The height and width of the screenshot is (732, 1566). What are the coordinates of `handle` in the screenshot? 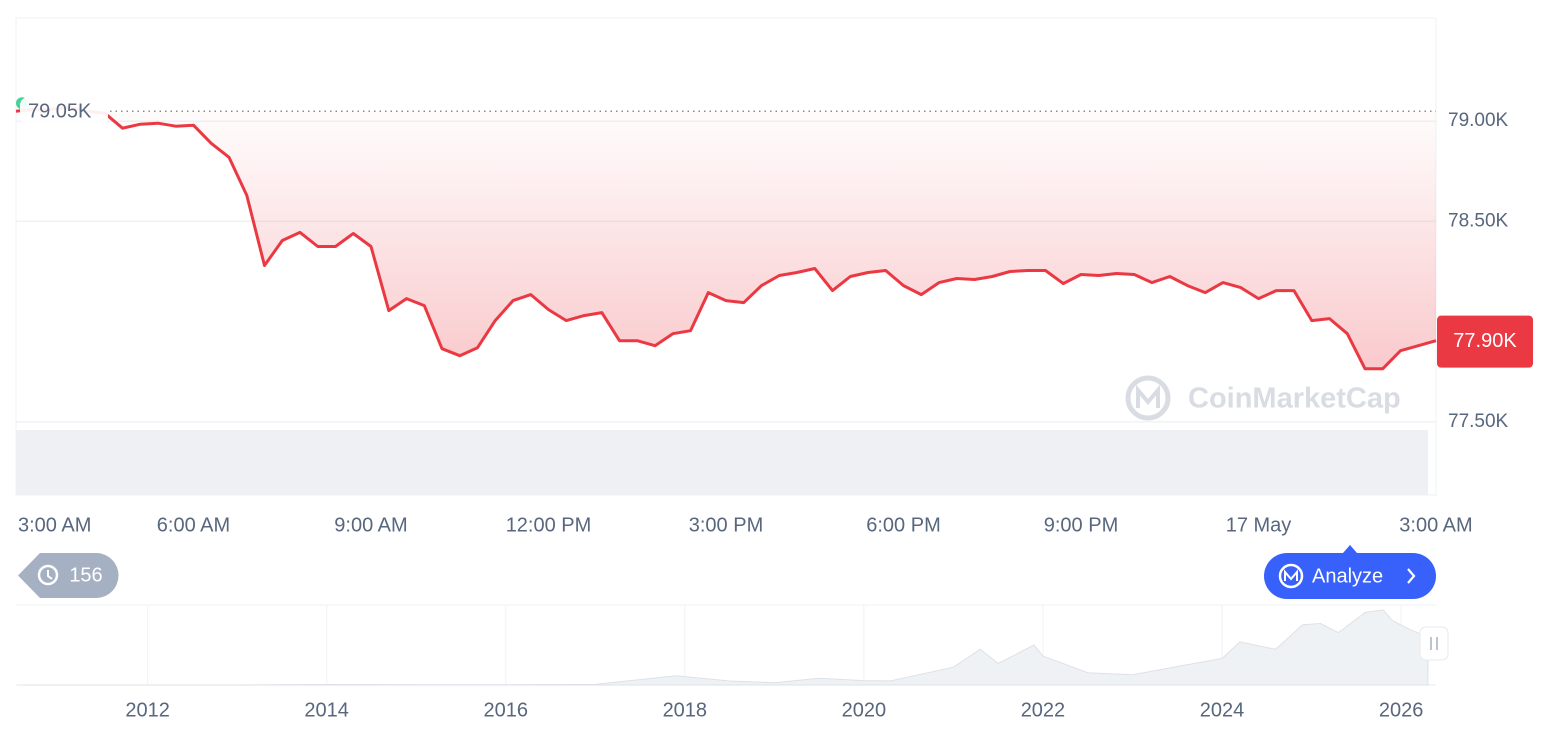 It's located at (1434, 643).